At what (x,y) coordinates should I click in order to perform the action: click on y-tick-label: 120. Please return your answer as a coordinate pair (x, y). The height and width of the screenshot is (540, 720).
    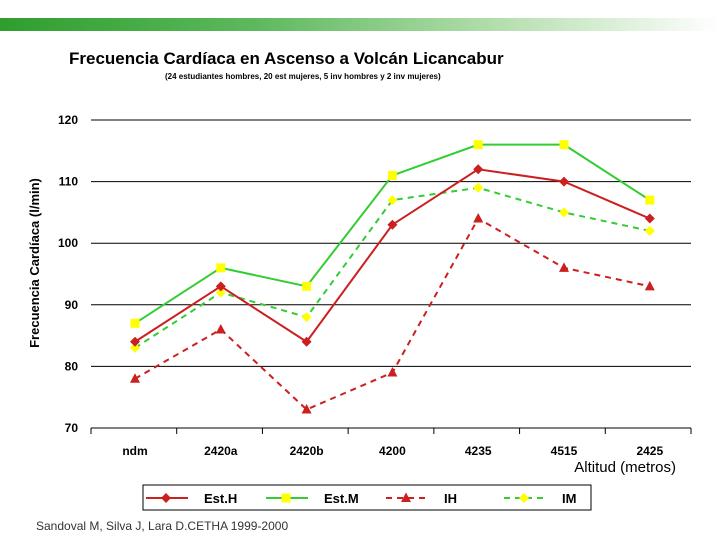
    Looking at the image, I should click on (68, 120).